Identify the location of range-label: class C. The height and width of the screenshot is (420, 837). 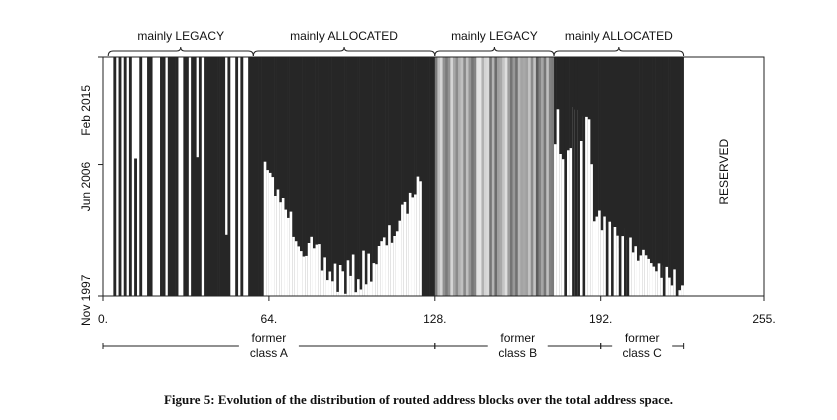
(642, 353).